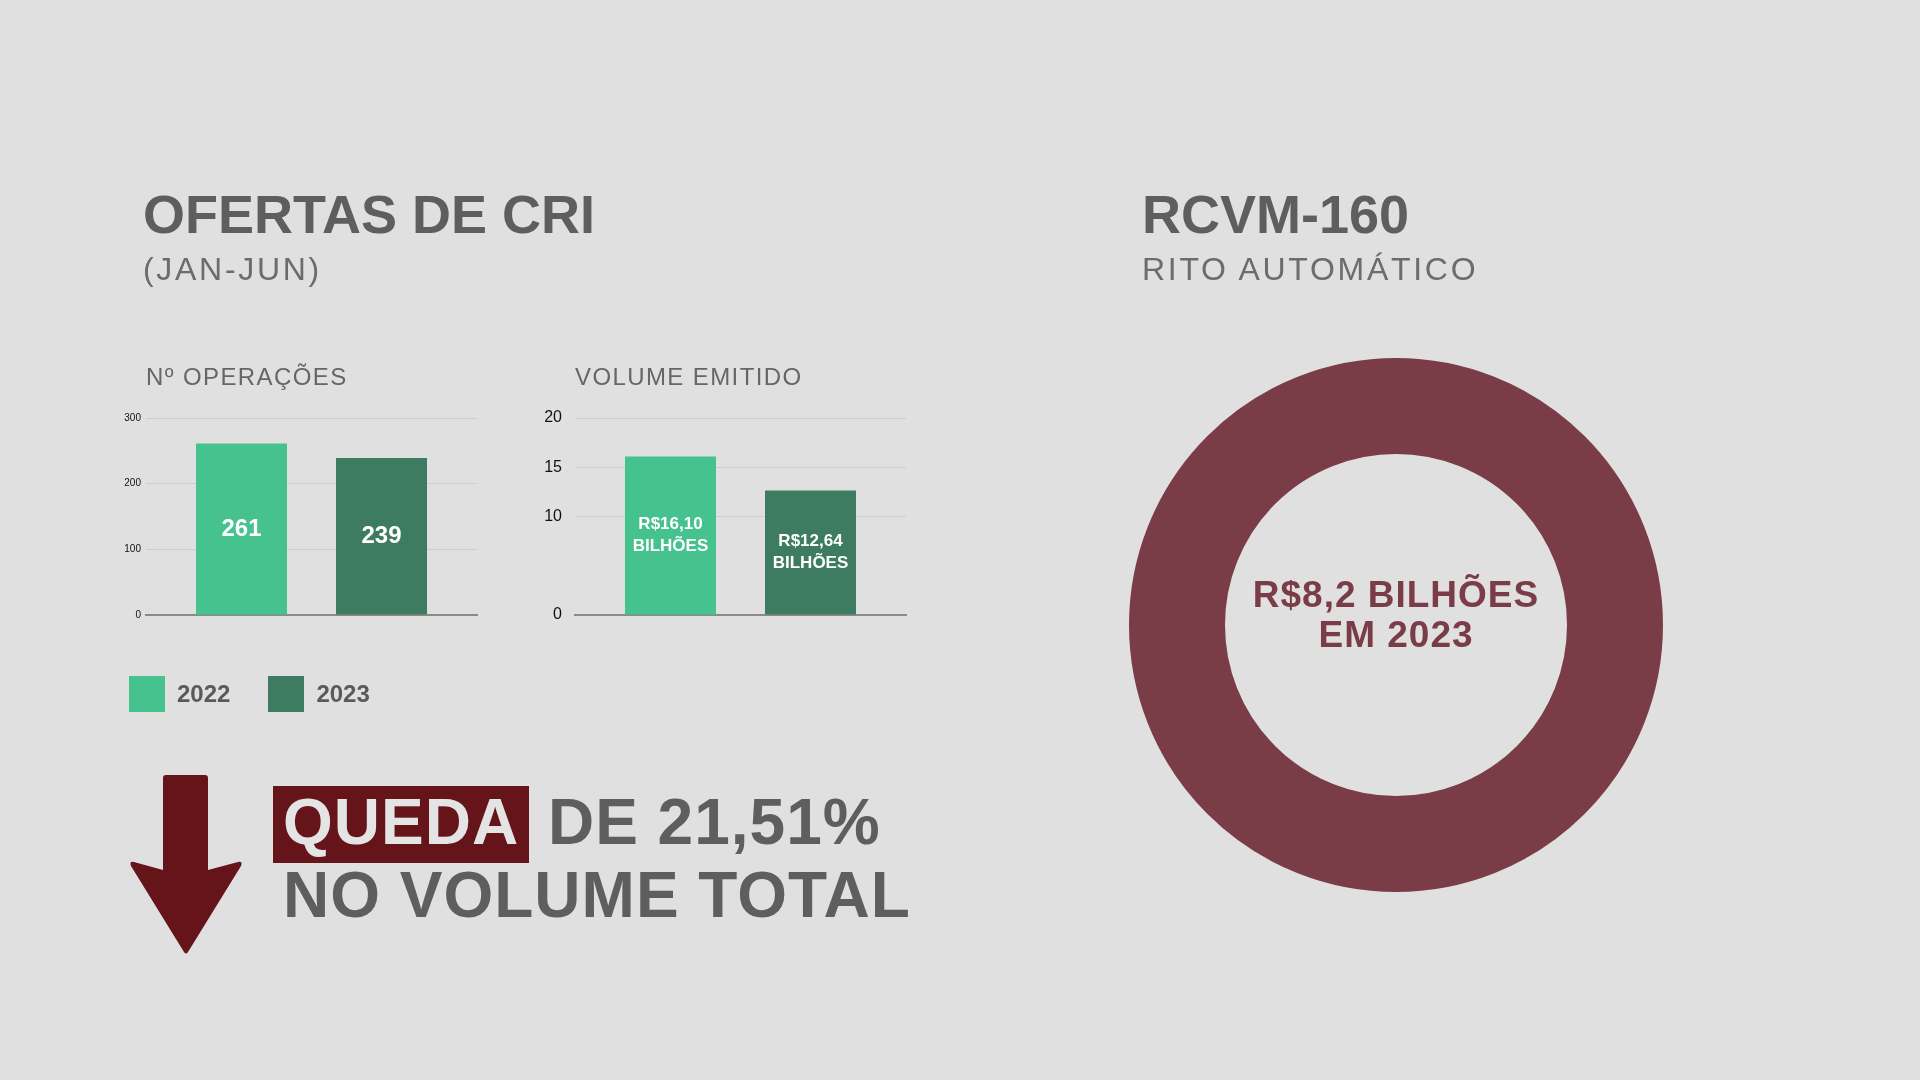 Image resolution: width=1920 pixels, height=1080 pixels. I want to click on text: RCVM-160, so click(1276, 214).